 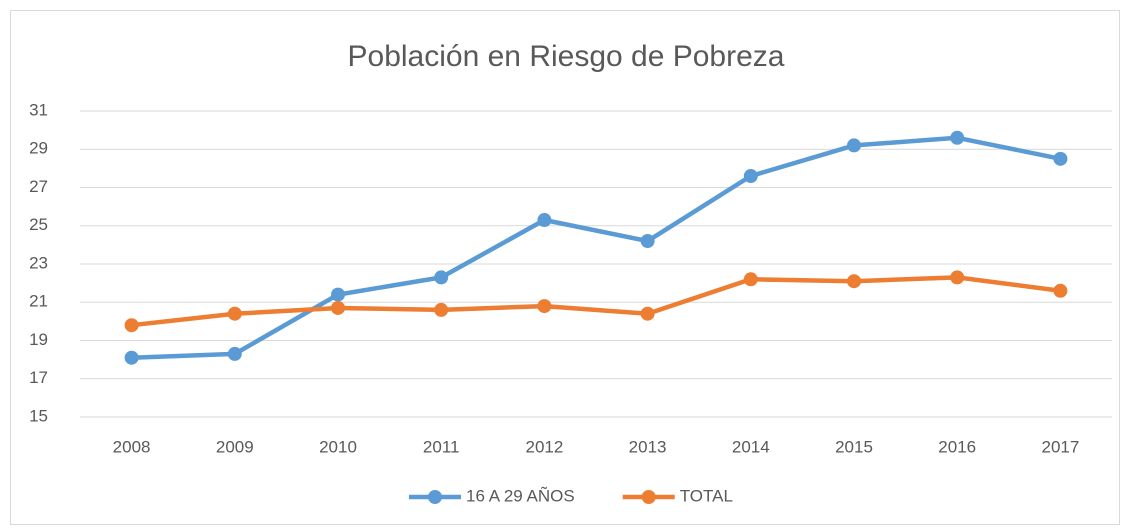 What do you see at coordinates (38, 148) in the screenshot?
I see `y-tick-label: 29` at bounding box center [38, 148].